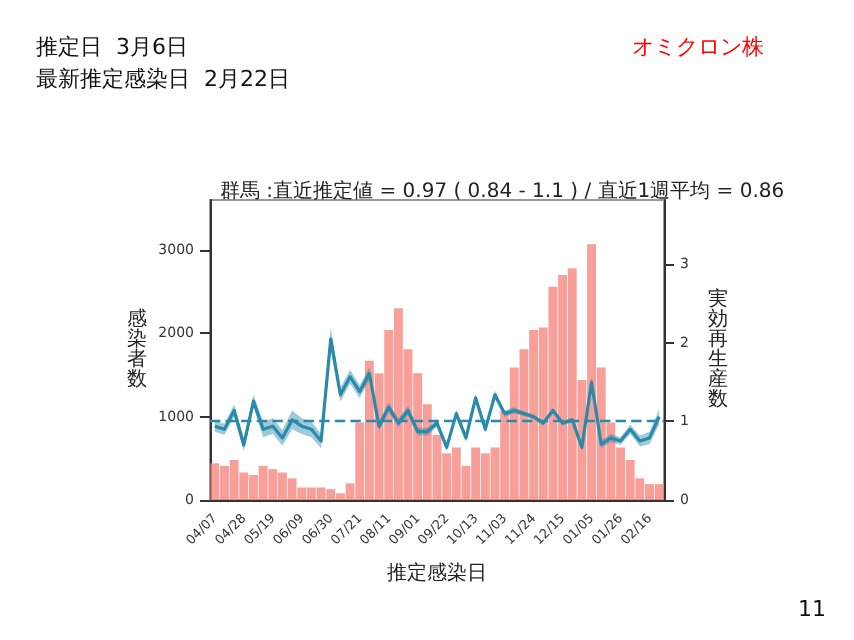  Describe the element at coordinates (136, 349) in the screenshot. I see `y-axis-title: 感染者数` at that location.